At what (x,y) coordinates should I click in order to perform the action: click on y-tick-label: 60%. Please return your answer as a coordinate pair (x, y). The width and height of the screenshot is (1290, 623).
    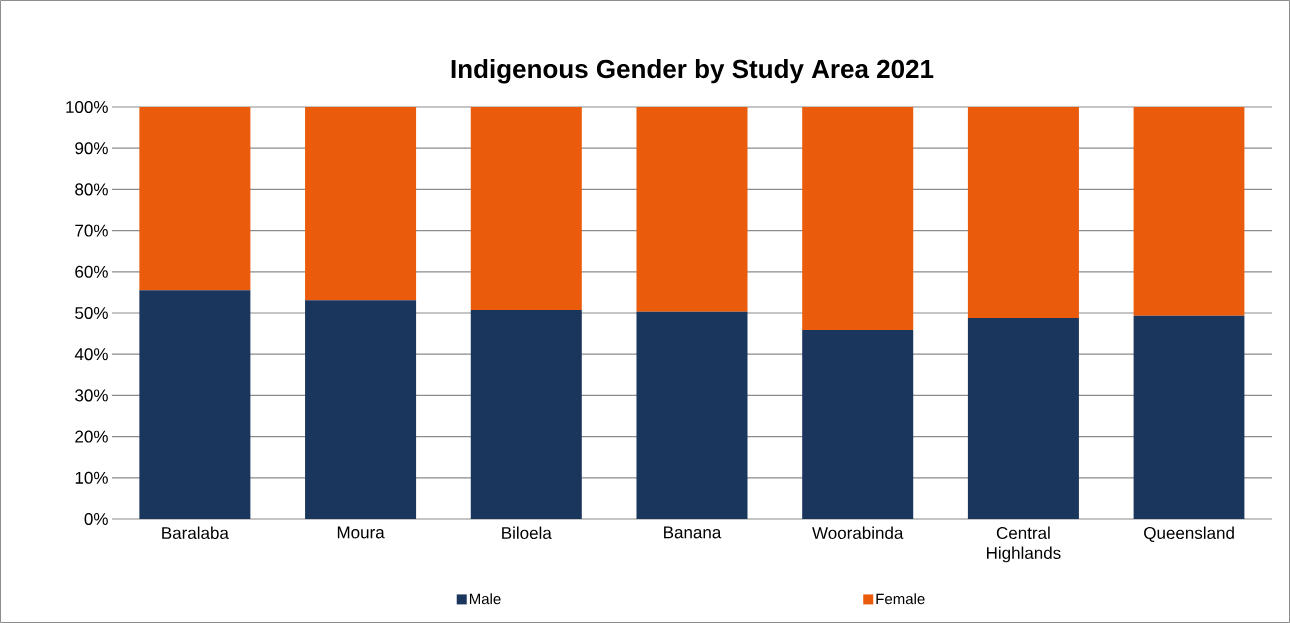
    Looking at the image, I should click on (91, 271).